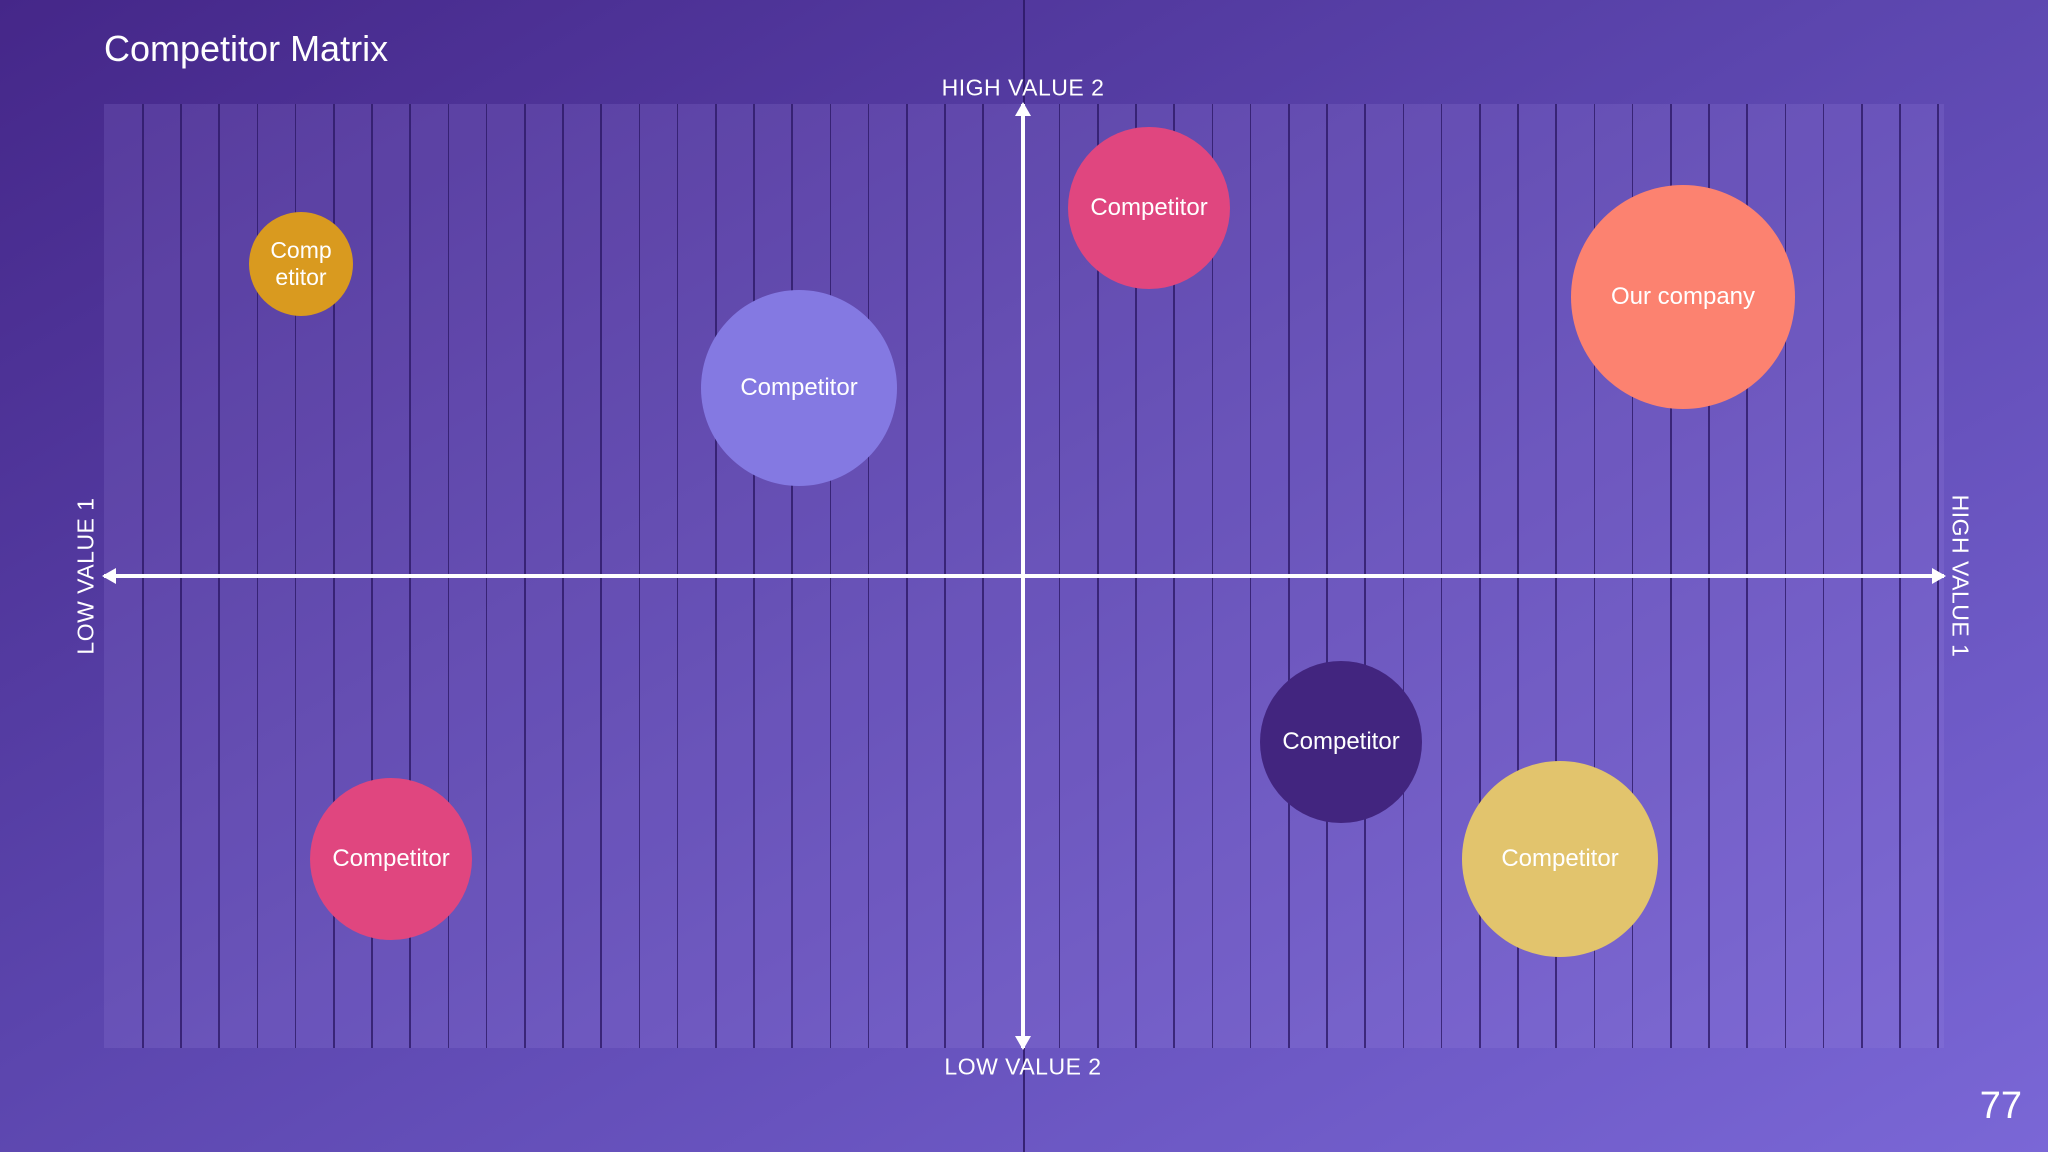 This screenshot has height=1152, width=2048. I want to click on slide-title: Competitor Matrix, so click(246, 48).